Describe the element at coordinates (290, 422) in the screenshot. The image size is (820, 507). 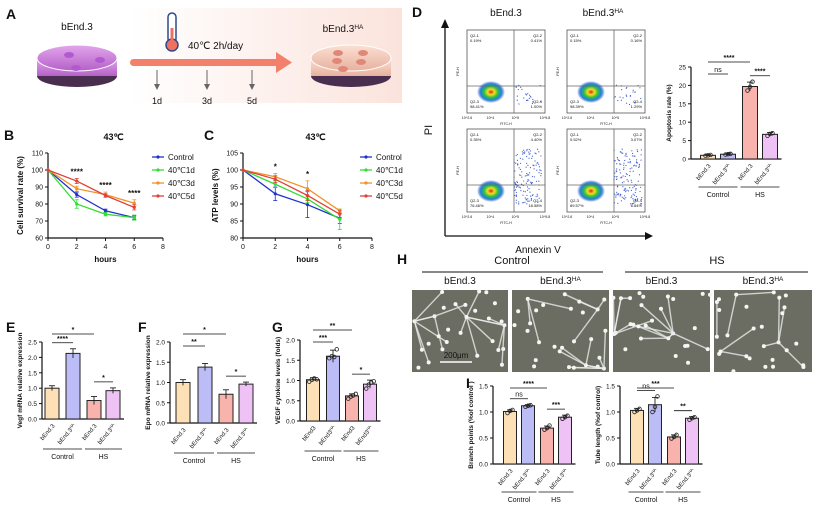
I see `y-tick-label: 0.0` at that location.